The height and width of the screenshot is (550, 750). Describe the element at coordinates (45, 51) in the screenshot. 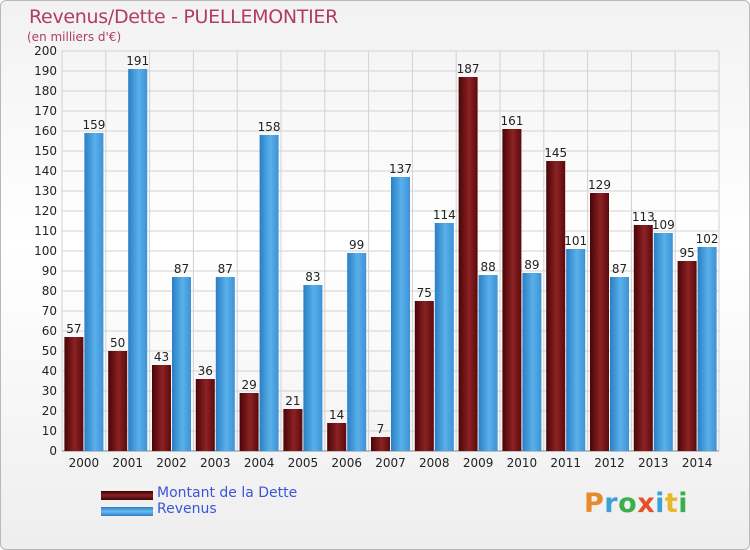

I see `y-tick-label: 200` at that location.